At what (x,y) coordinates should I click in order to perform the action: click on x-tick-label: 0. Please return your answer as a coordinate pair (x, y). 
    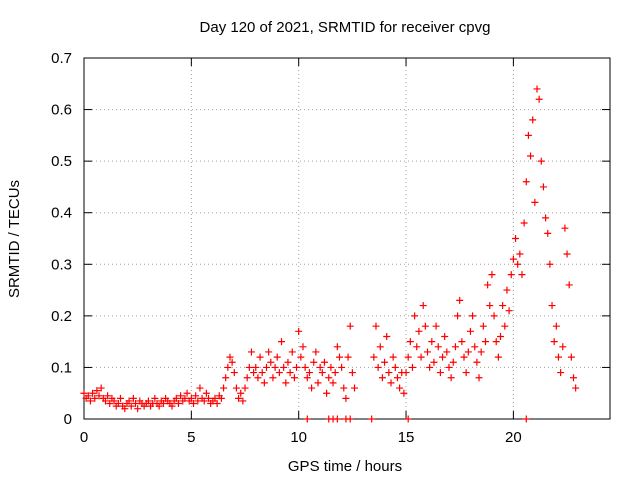
    Looking at the image, I should click on (84, 437).